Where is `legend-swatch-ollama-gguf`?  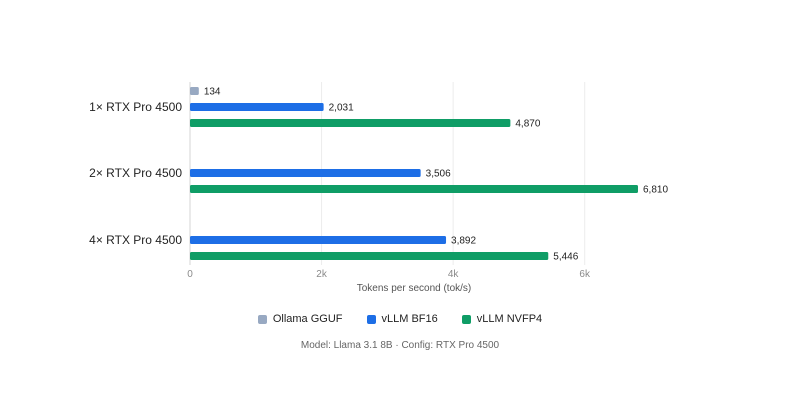 legend-swatch-ollama-gguf is located at coordinates (262, 319).